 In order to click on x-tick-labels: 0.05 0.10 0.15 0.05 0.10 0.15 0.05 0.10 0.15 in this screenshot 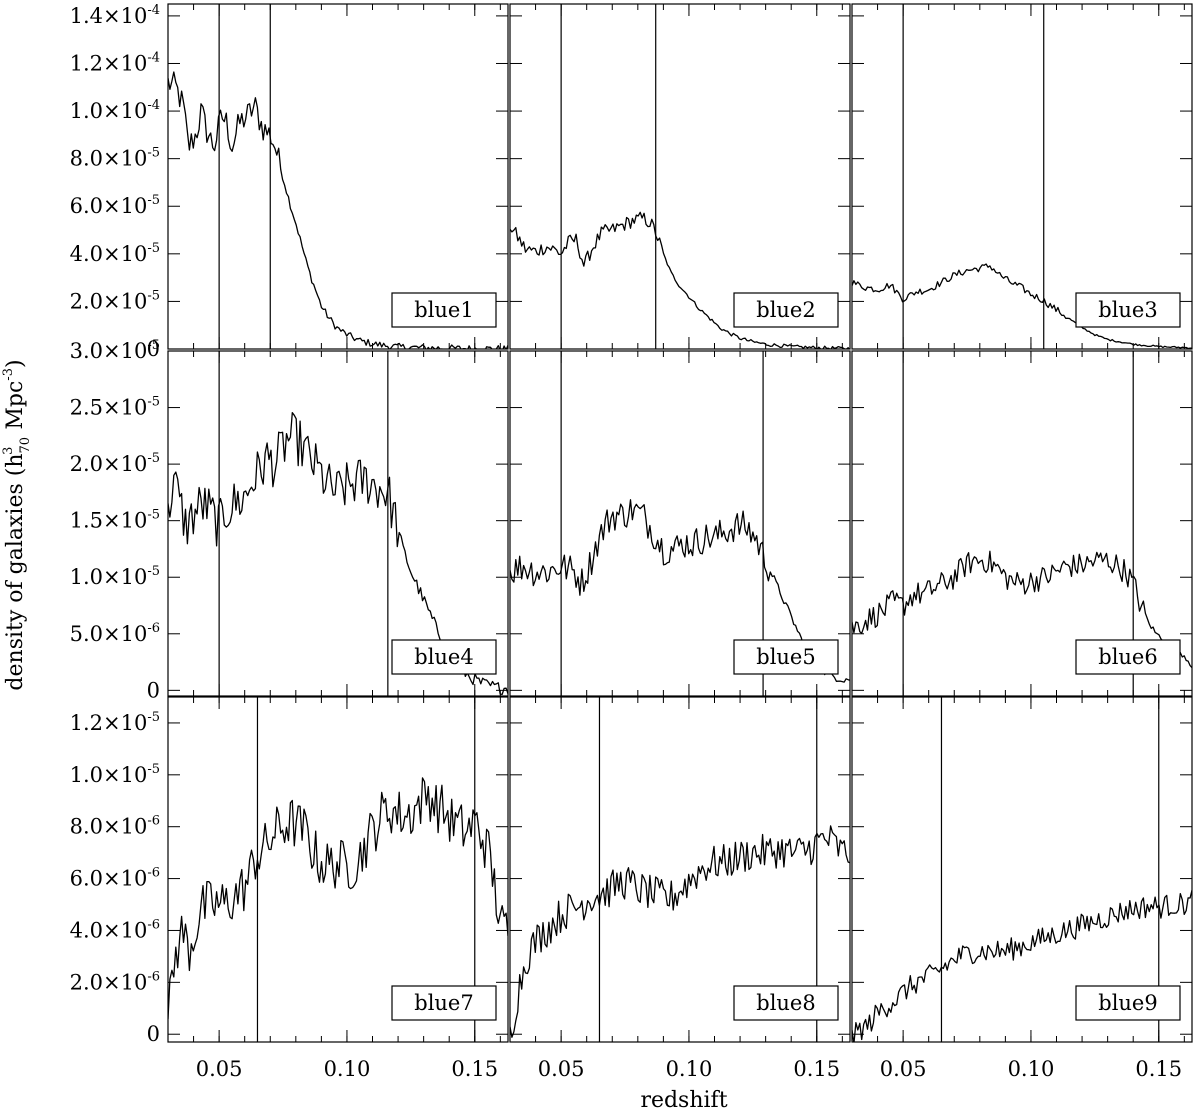, I will do `click(689, 1069)`.